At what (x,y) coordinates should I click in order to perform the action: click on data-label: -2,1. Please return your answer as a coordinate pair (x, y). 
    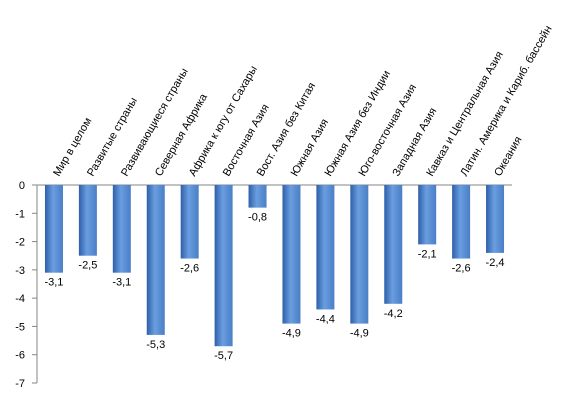
    Looking at the image, I should click on (427, 254).